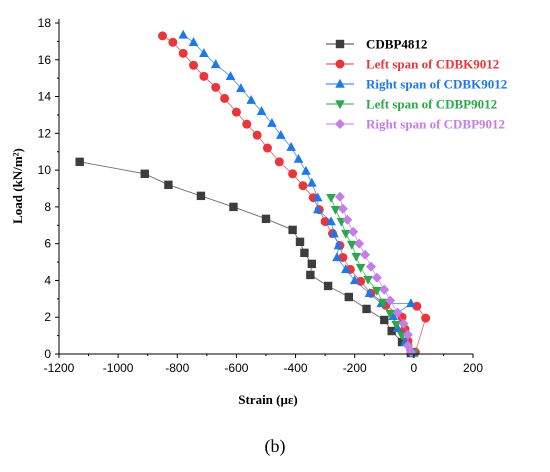 This screenshot has height=472, width=550. Describe the element at coordinates (47, 317) in the screenshot. I see `y-tick-label: 2` at that location.